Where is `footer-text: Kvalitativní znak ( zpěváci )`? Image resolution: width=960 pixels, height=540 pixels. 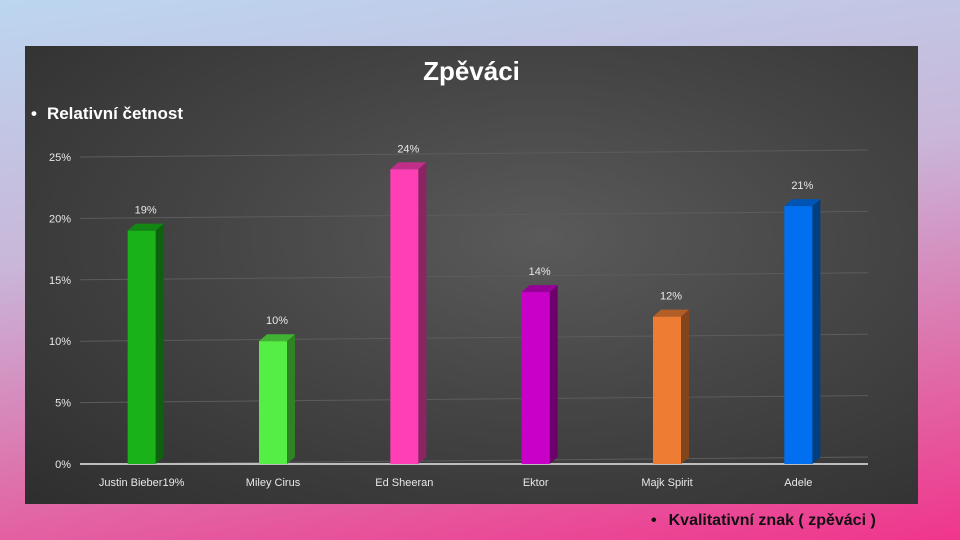
footer-text: Kvalitativní znak ( zpěváci ) is located at coordinates (772, 520).